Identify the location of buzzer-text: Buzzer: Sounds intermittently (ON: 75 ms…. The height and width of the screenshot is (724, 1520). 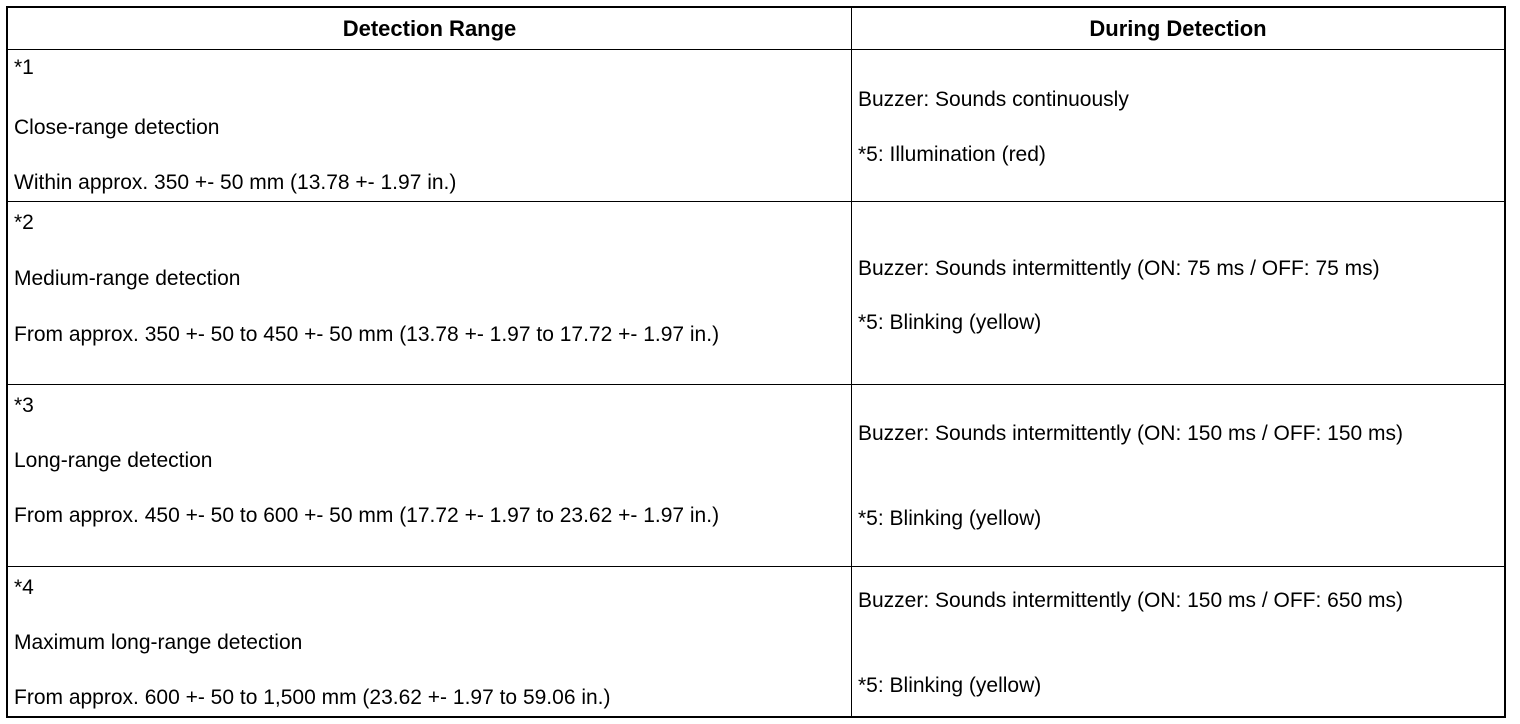
(1119, 268).